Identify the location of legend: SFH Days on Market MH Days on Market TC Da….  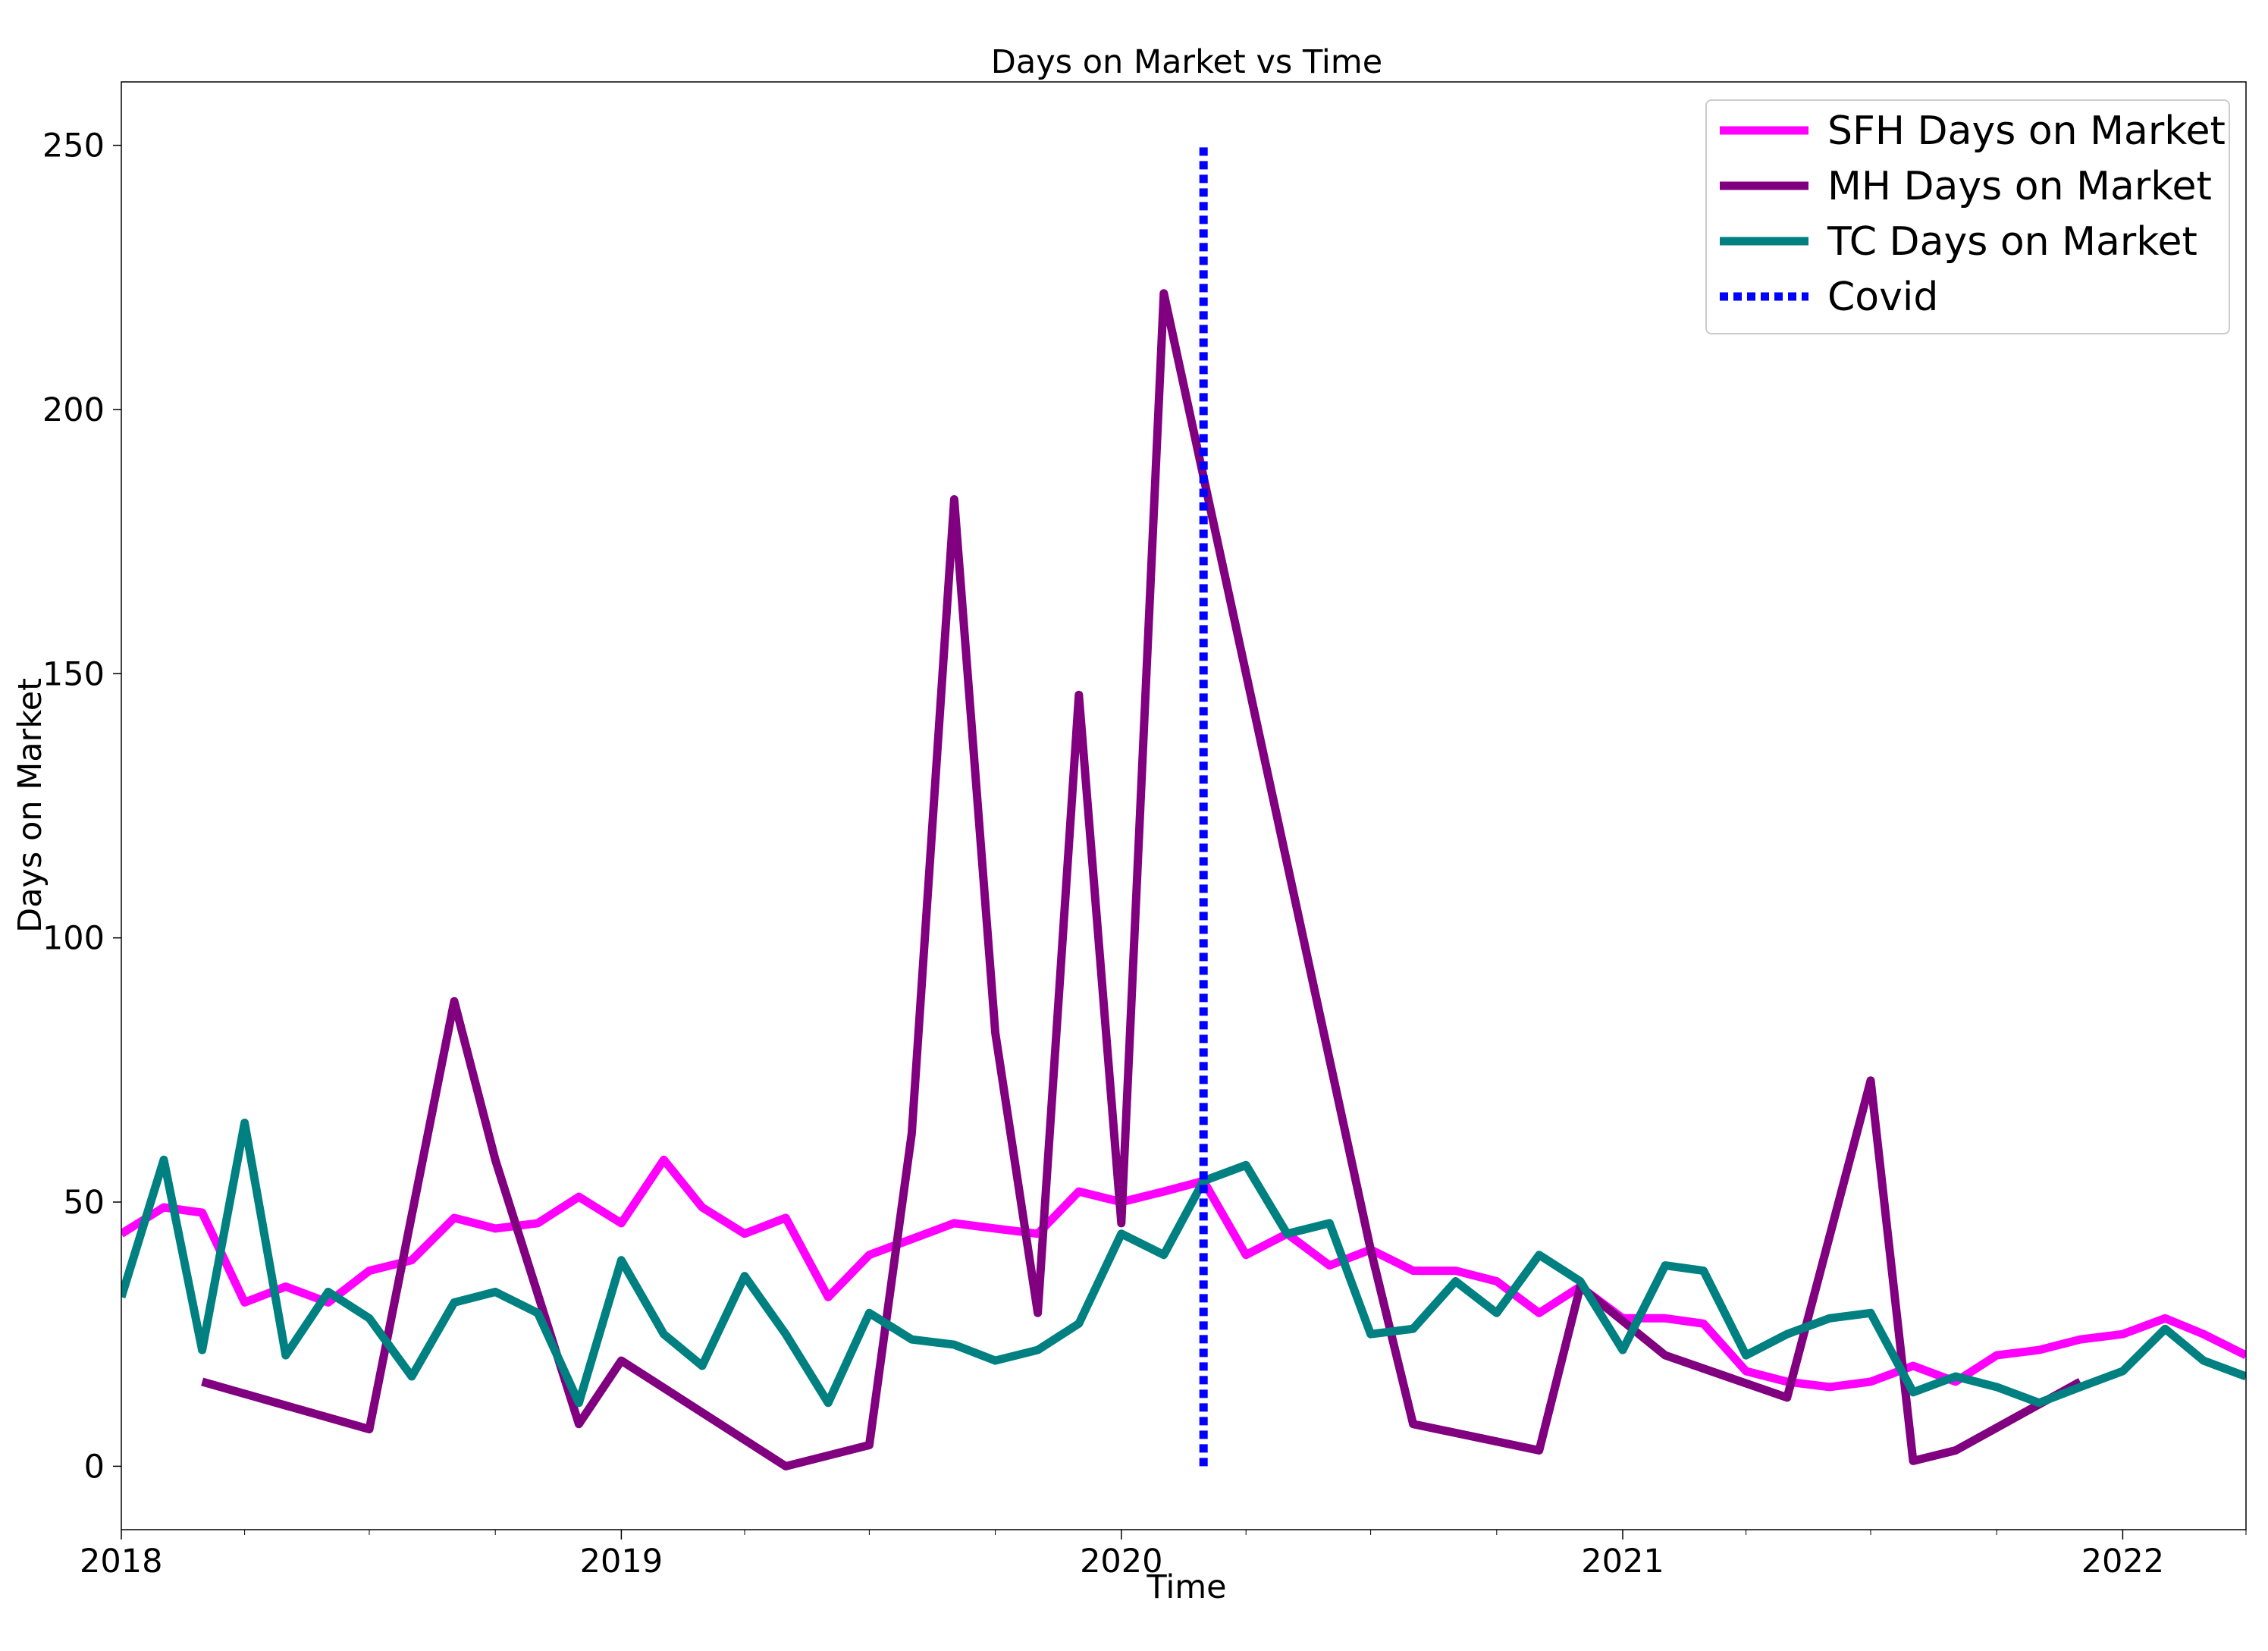
(1967, 216).